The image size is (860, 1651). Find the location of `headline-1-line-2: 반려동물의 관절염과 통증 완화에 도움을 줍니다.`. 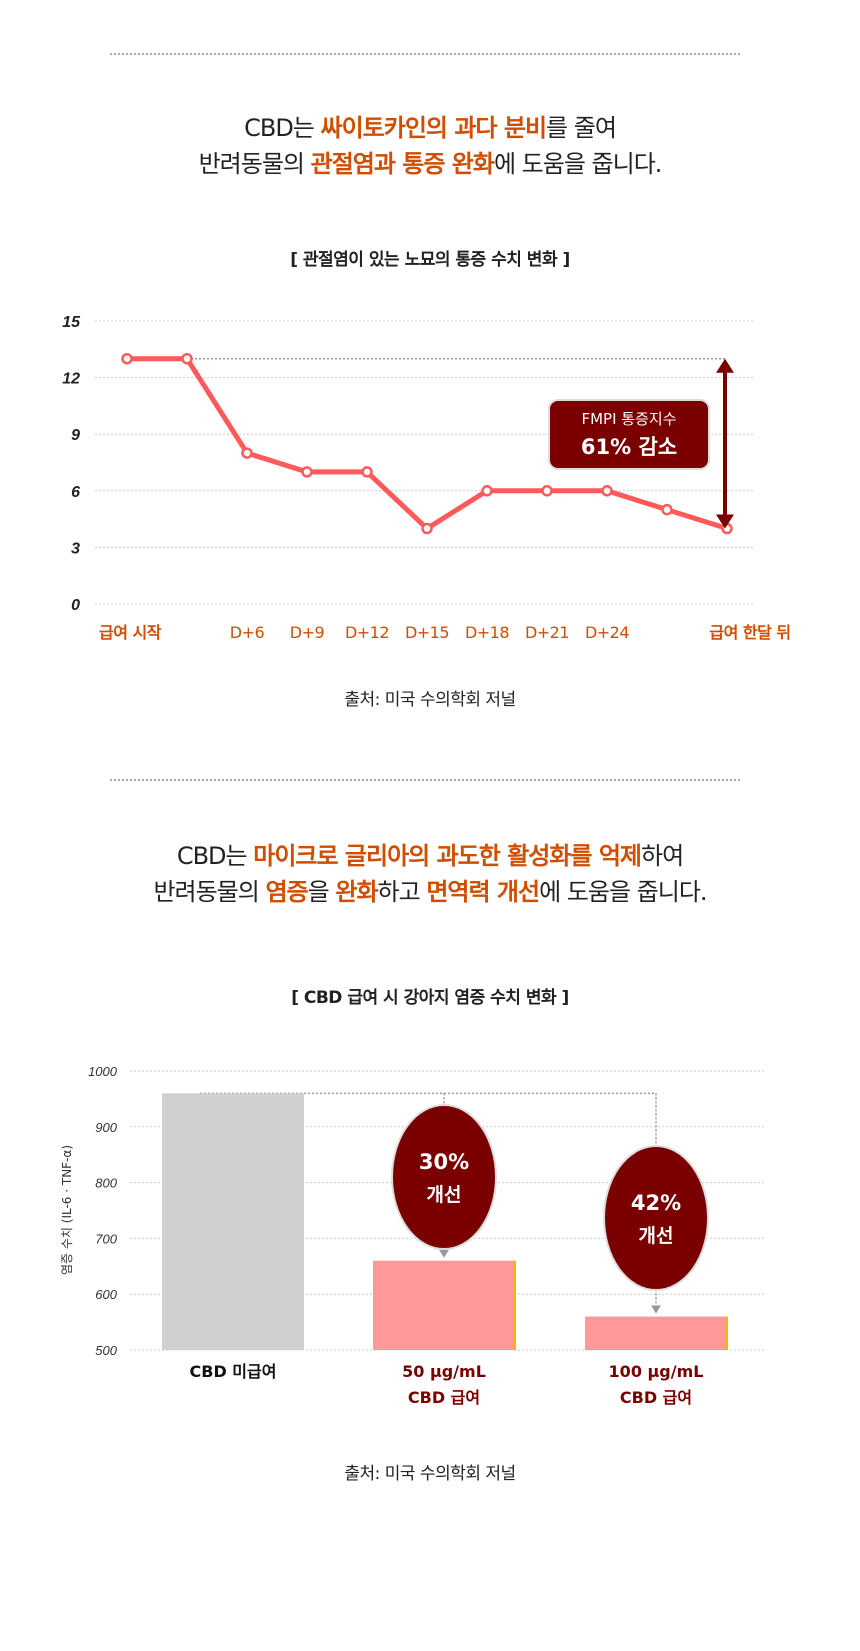

headline-1-line-2: 반려동물의 관절염과 통증 완화에 도움을 줍니다. is located at coordinates (430, 164).